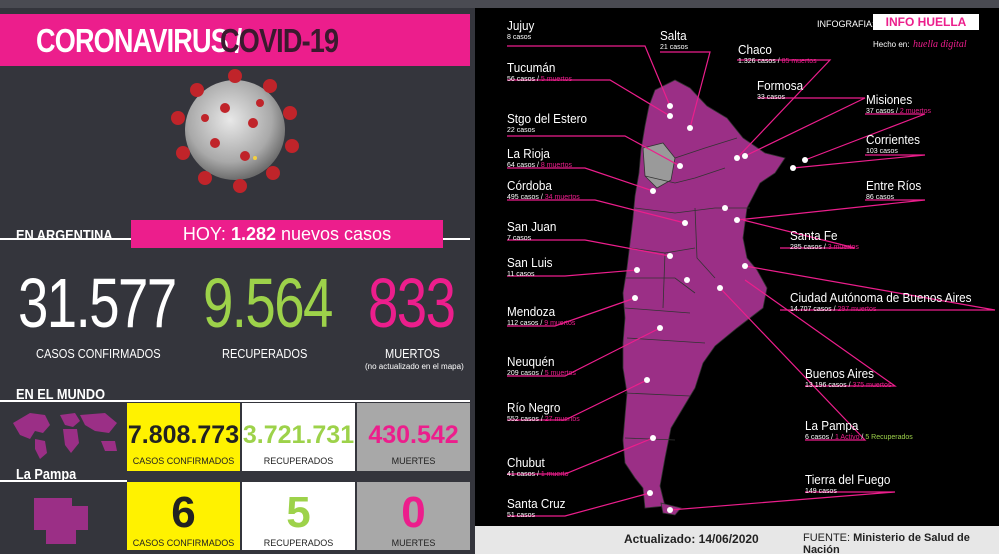 Image resolution: width=999 pixels, height=554 pixels. Describe the element at coordinates (98, 353) in the screenshot. I see `ar-confirmed-label: CASOS CONFIRMADOS` at that location.